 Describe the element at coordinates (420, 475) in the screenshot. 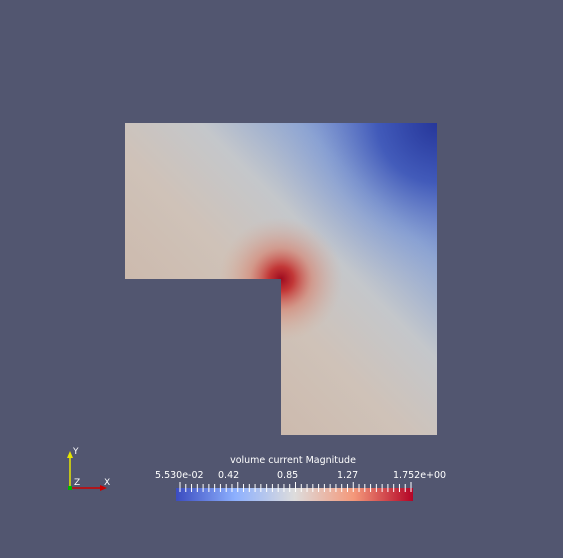

I see `colorbar-tick-max: 1.752e+00` at that location.